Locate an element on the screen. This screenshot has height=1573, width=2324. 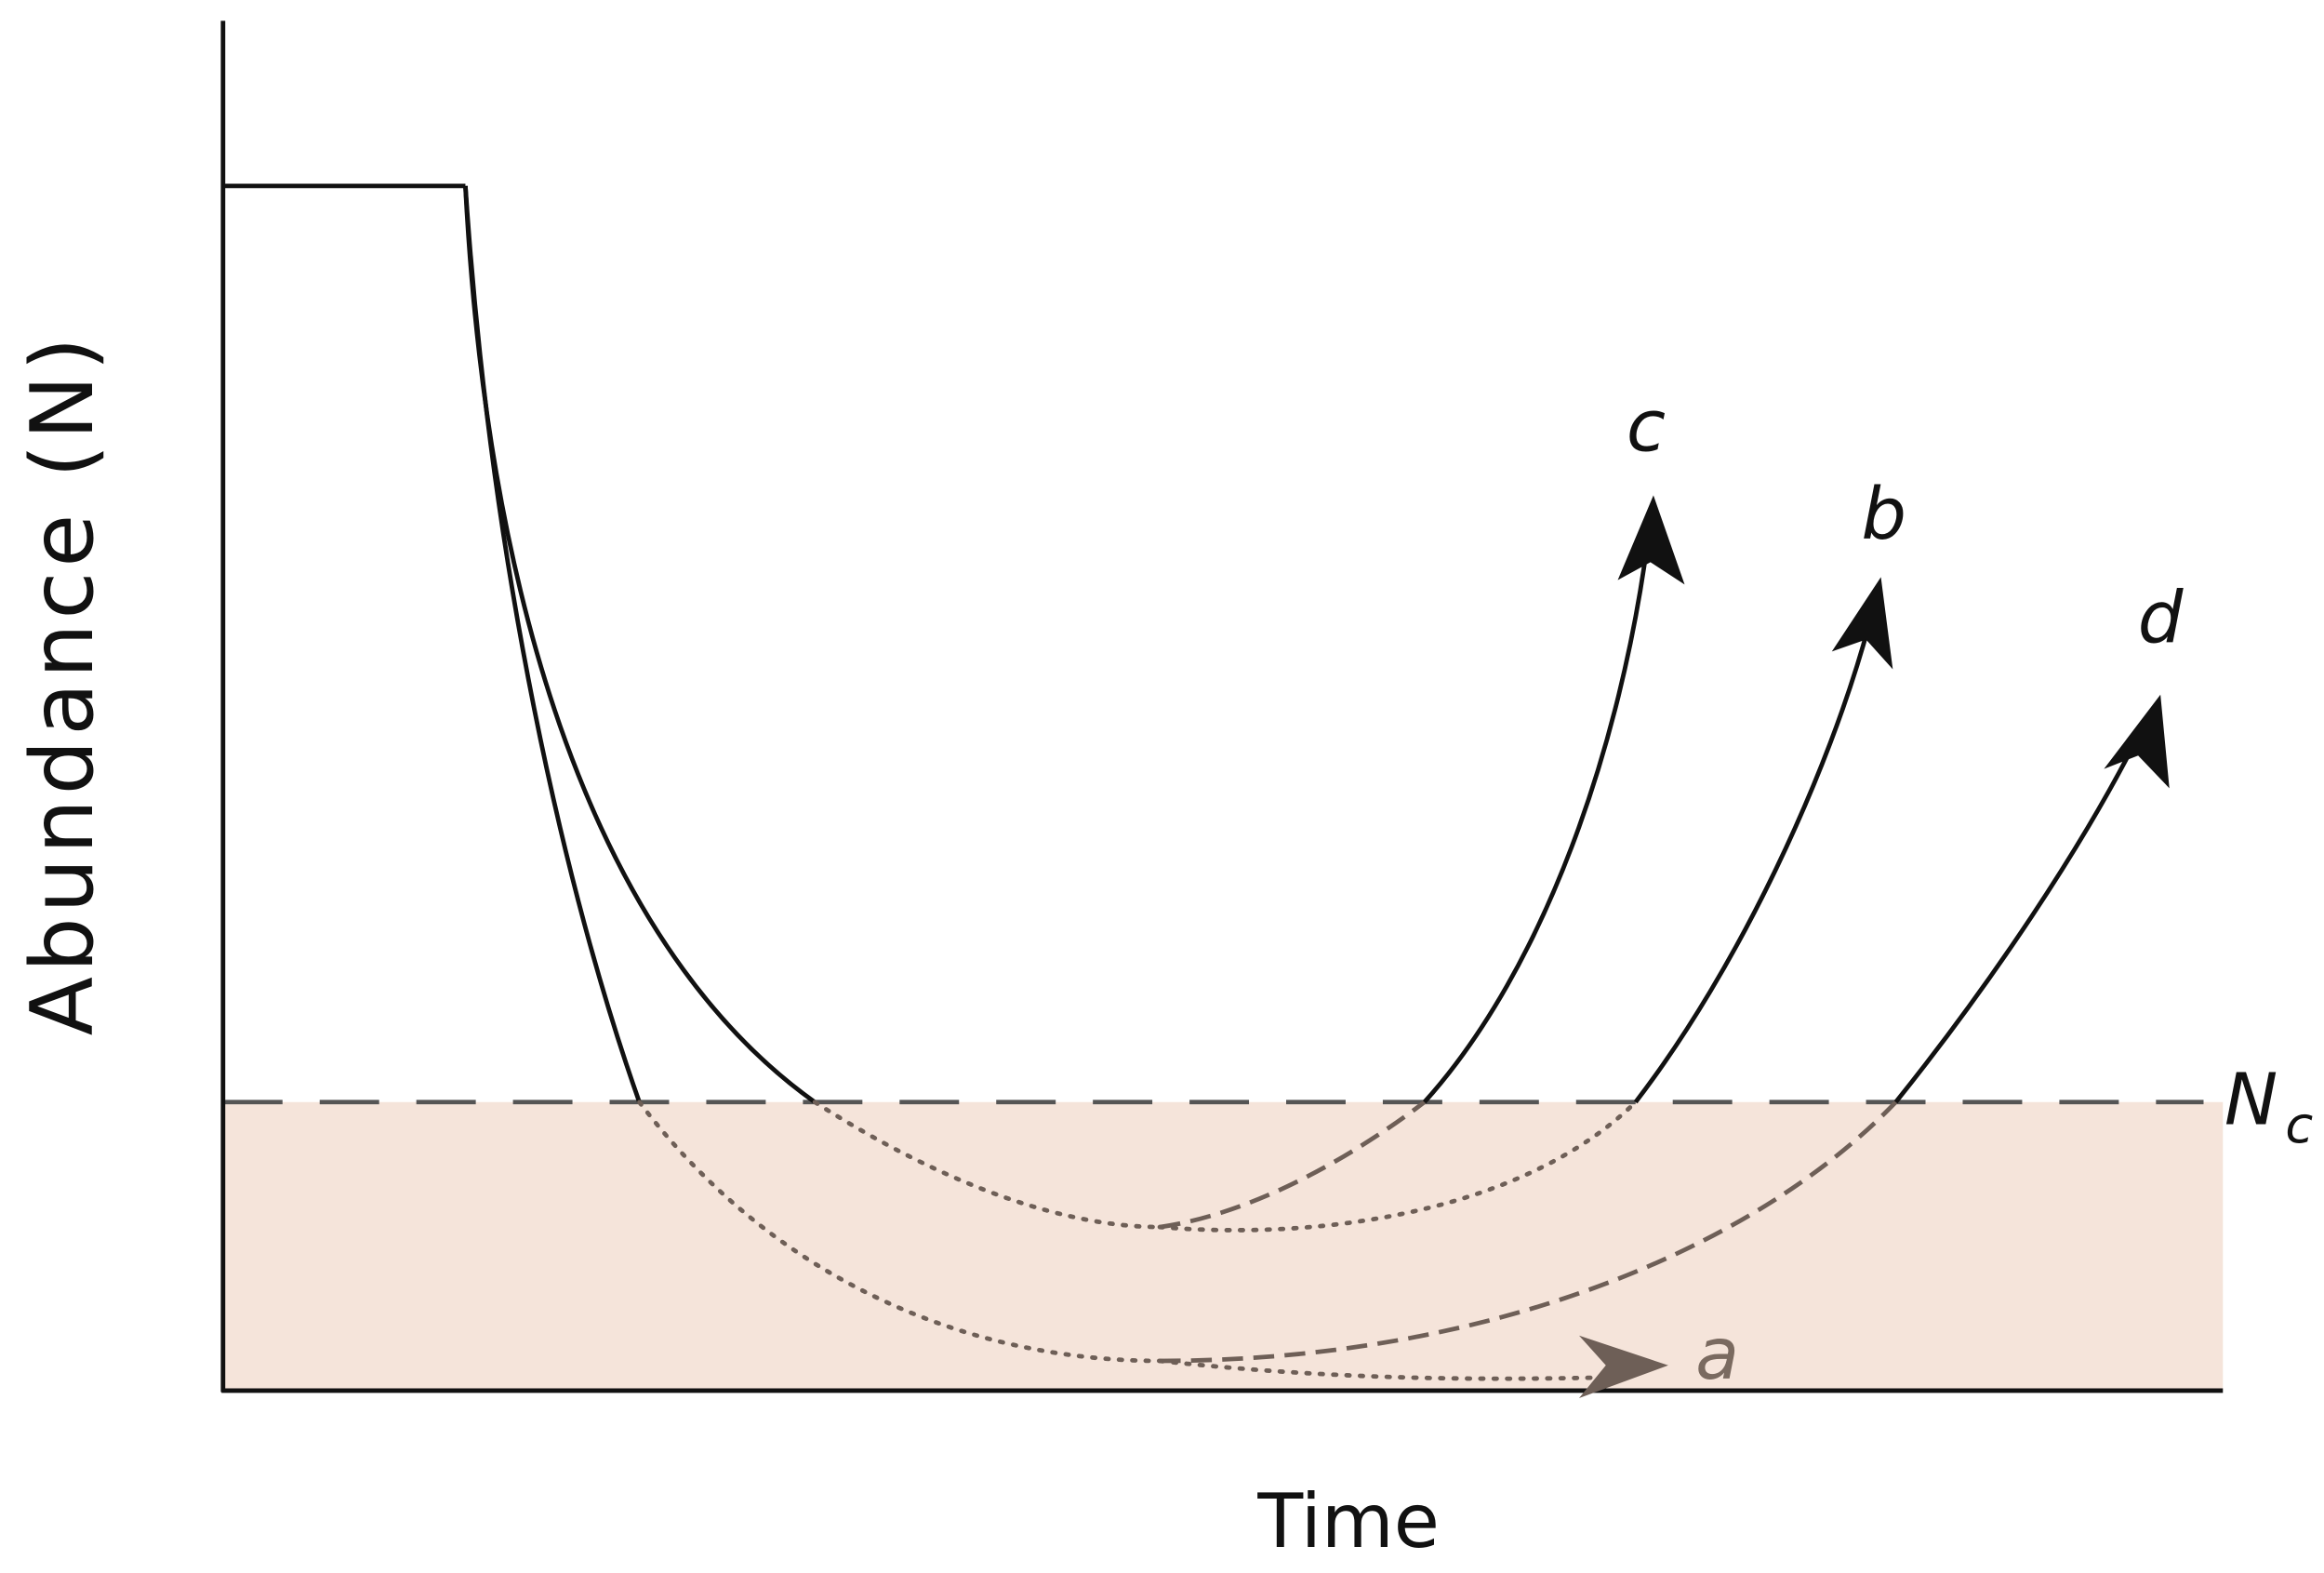
threshold-label: N is located at coordinates (2251, 1101).